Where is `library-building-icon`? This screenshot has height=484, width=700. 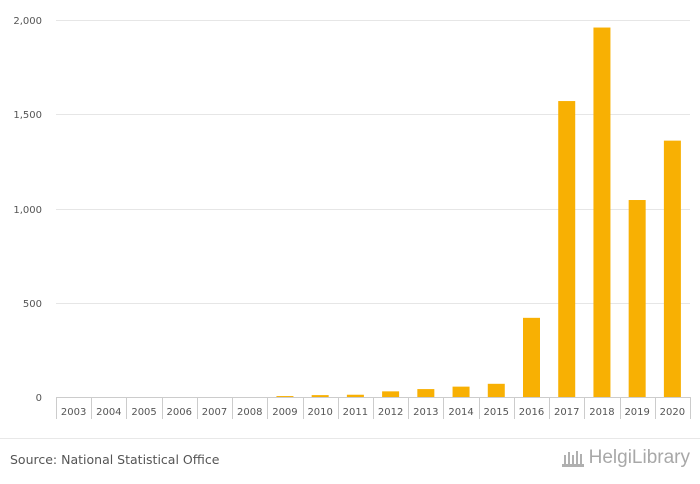
library-building-icon is located at coordinates (572, 459).